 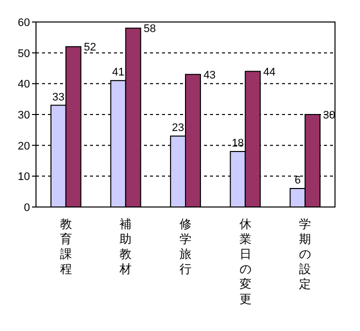 I want to click on x-tick-label: 修学旅行, so click(x=186, y=246).